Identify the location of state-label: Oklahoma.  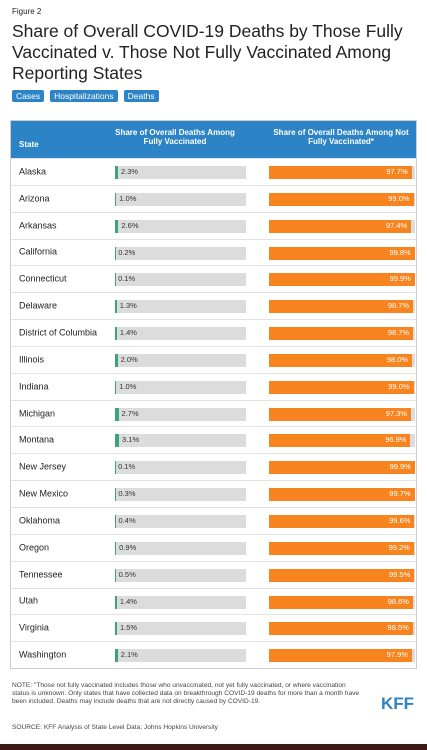
(40, 520).